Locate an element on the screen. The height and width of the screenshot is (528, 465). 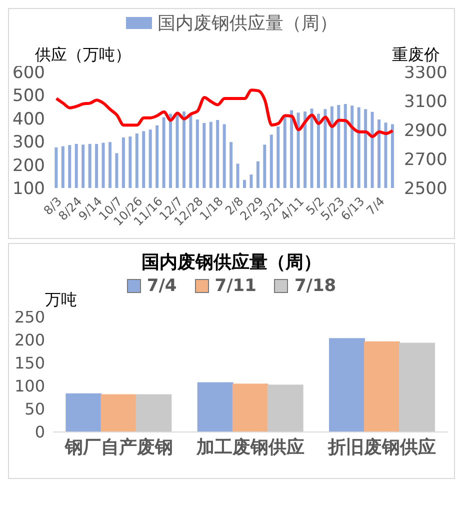
y-tick-label: 50 is located at coordinates (34, 409).